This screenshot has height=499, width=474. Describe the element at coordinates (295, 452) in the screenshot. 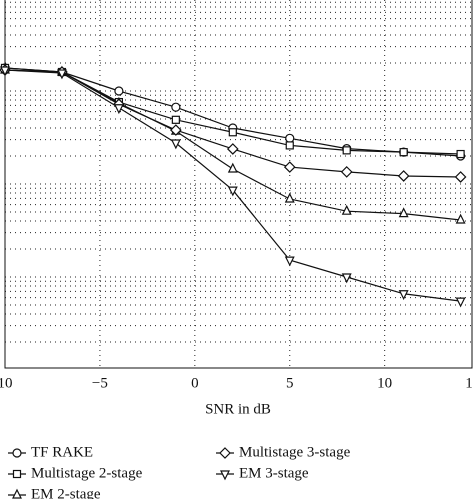

I see `legend-label: Multistage 3-stage` at that location.